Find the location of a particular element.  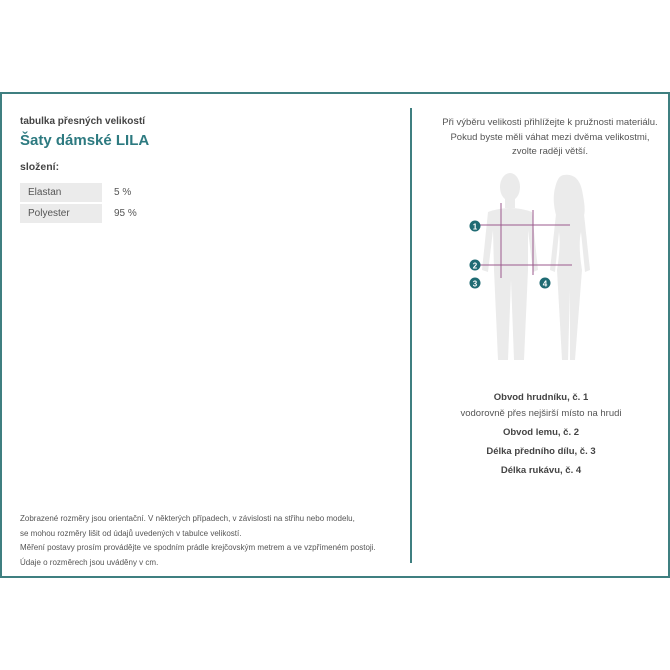

marker-1: 1 is located at coordinates (475, 226).